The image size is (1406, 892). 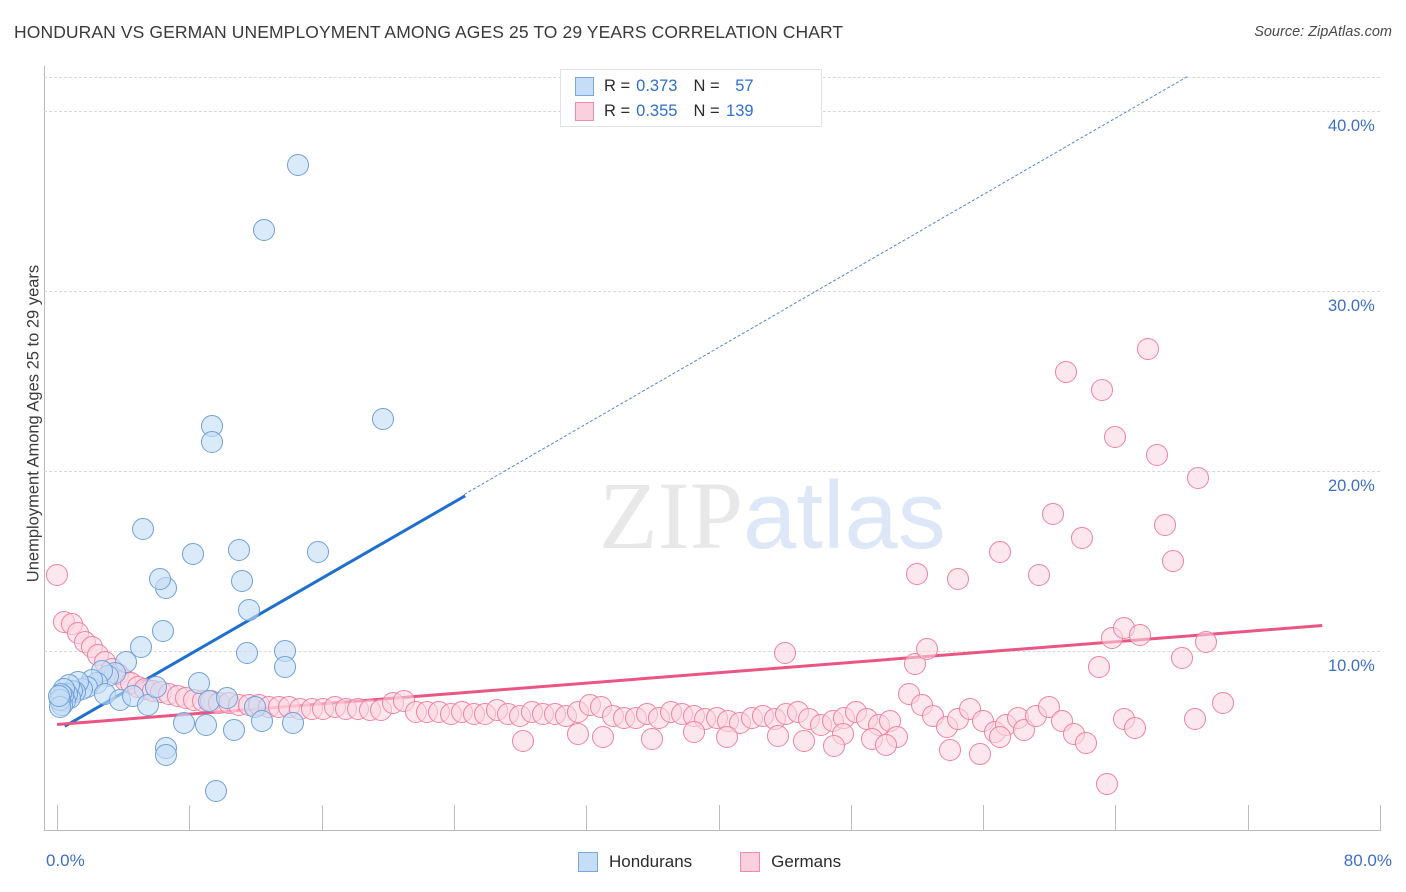 I want to click on watermark-zip: ZIP, so click(x=671, y=515).